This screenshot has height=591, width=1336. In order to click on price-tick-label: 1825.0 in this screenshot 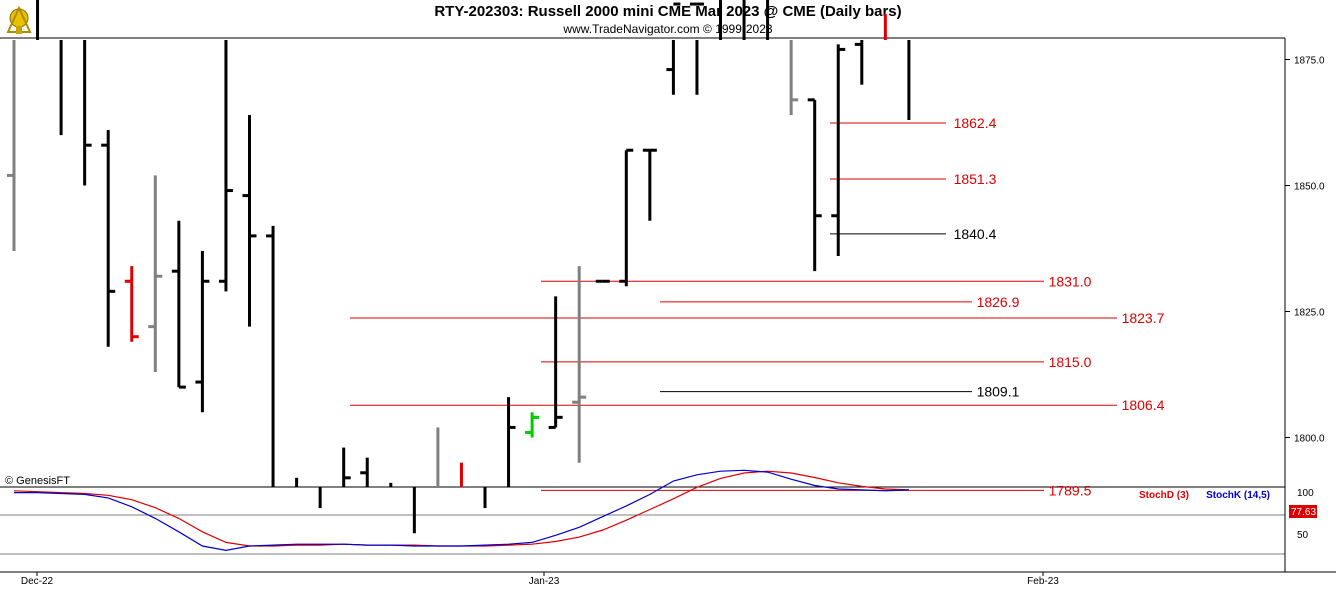, I will do `click(1309, 313)`.